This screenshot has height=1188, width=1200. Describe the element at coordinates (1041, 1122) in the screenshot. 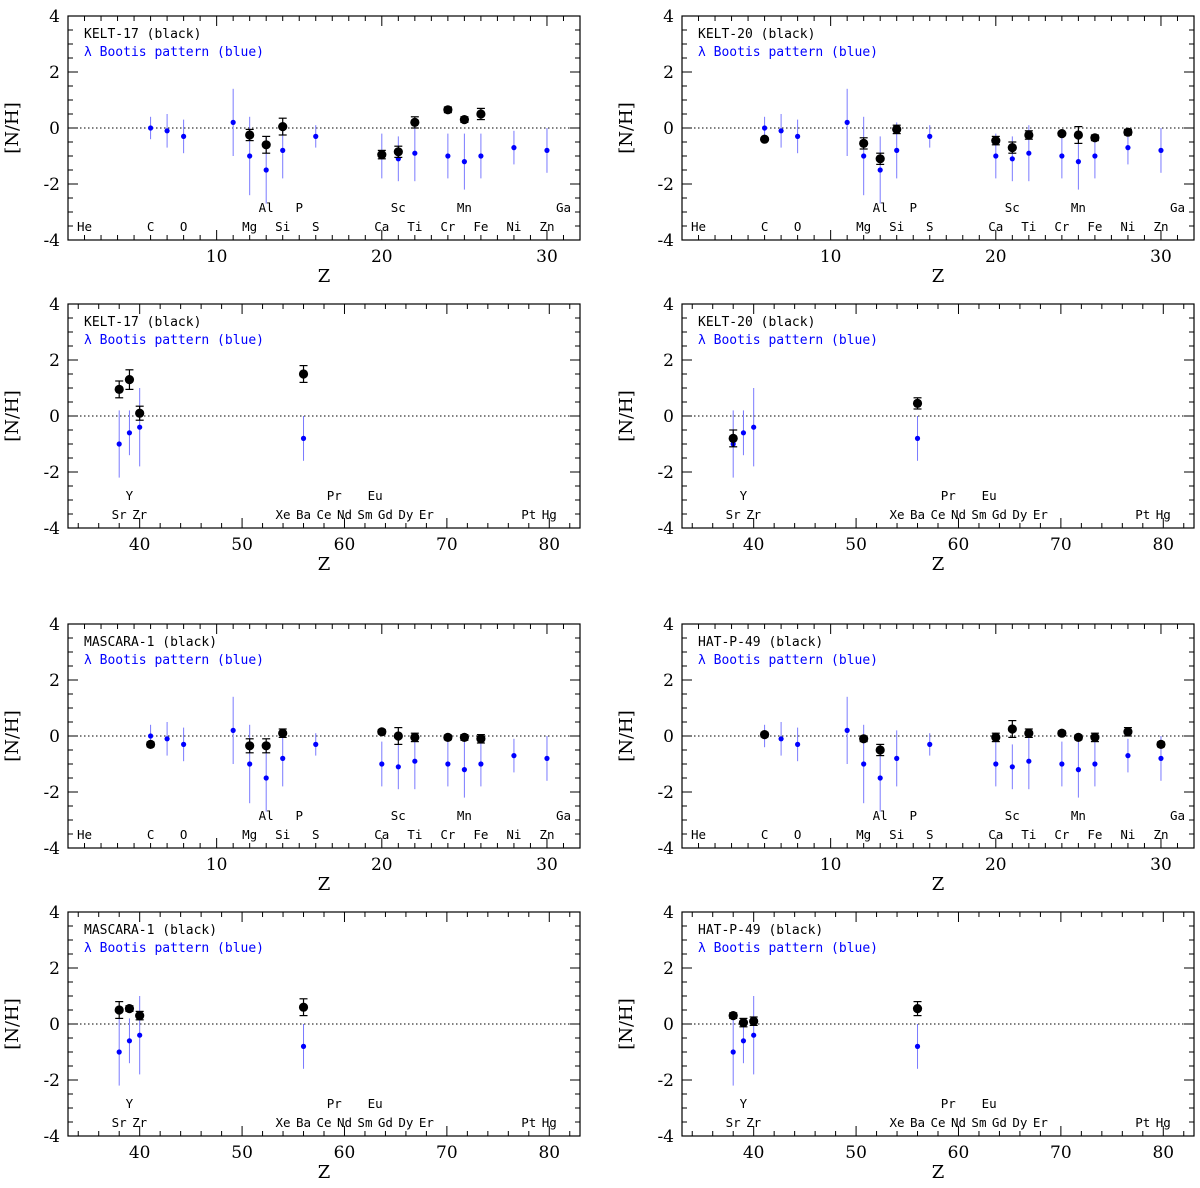

I see `element-label-er: Er` at that location.